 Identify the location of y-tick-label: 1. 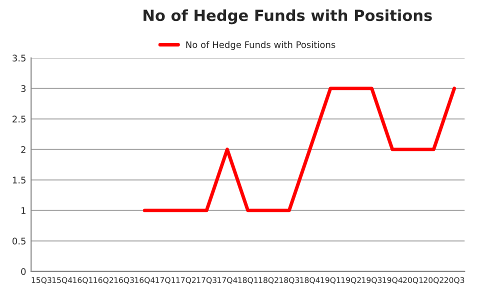
(24, 210).